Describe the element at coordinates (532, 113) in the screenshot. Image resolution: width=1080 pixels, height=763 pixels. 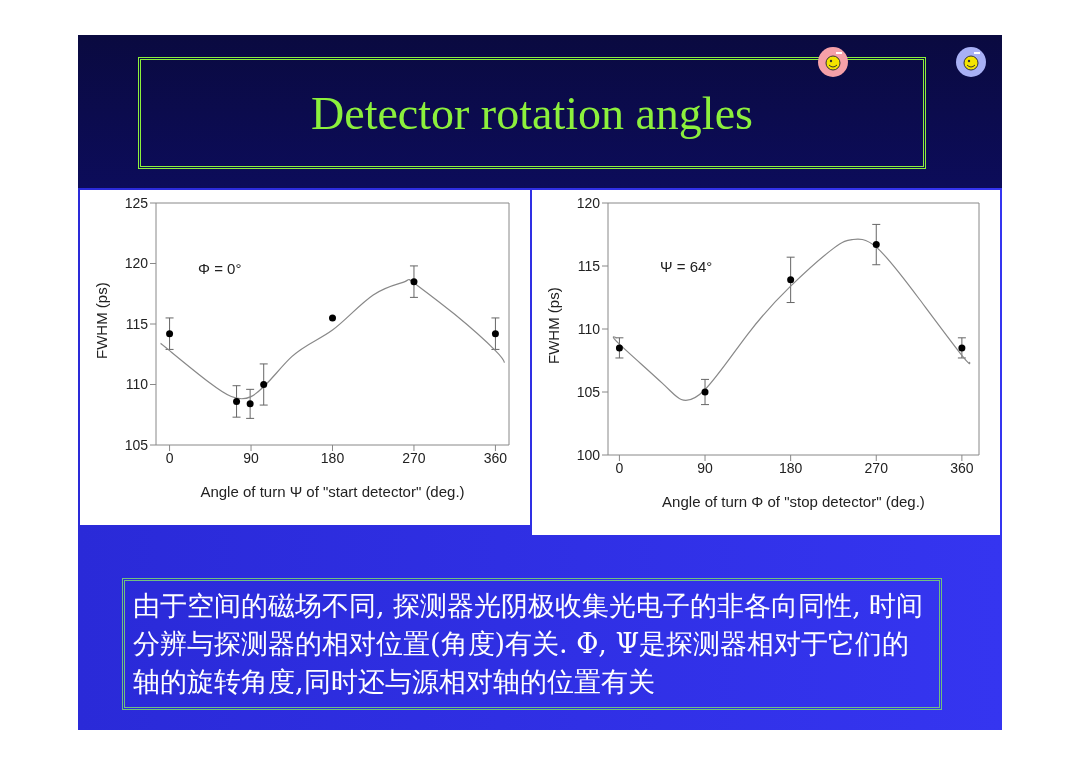
I see `chart-title: Detector rotation angles` at that location.